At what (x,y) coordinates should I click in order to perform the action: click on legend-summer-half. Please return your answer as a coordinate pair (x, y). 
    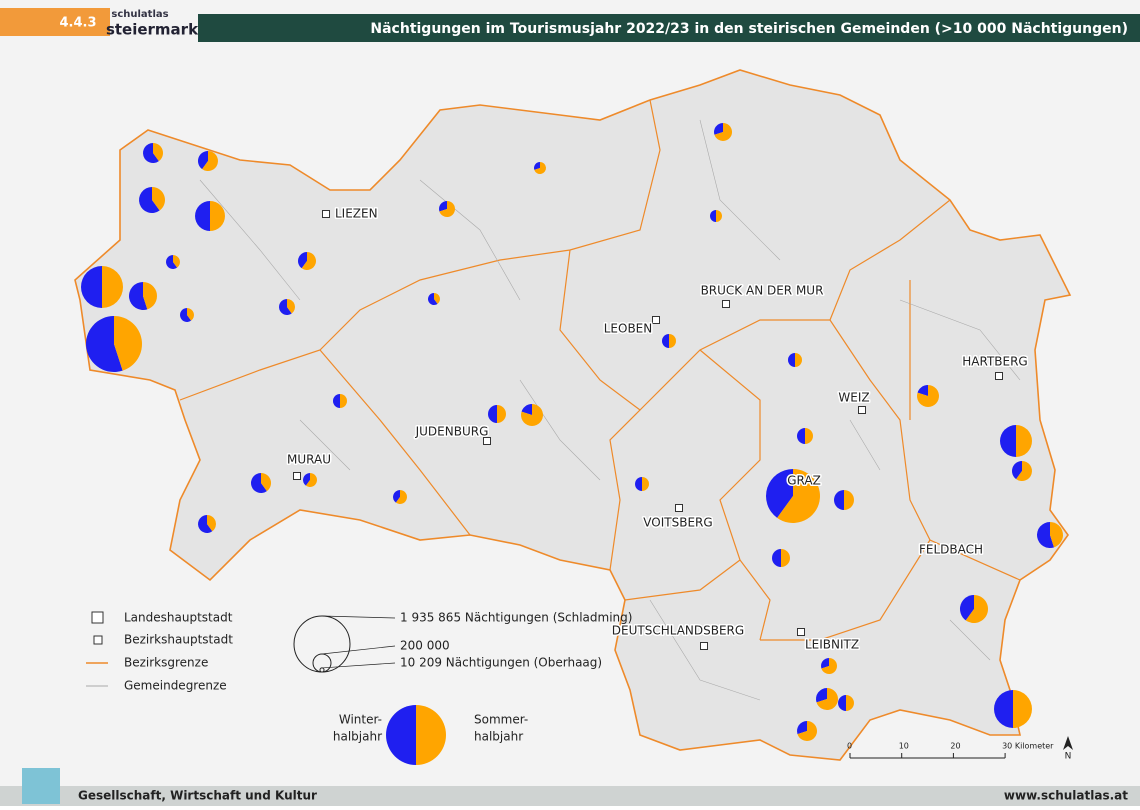
    Looking at the image, I should click on (431, 735).